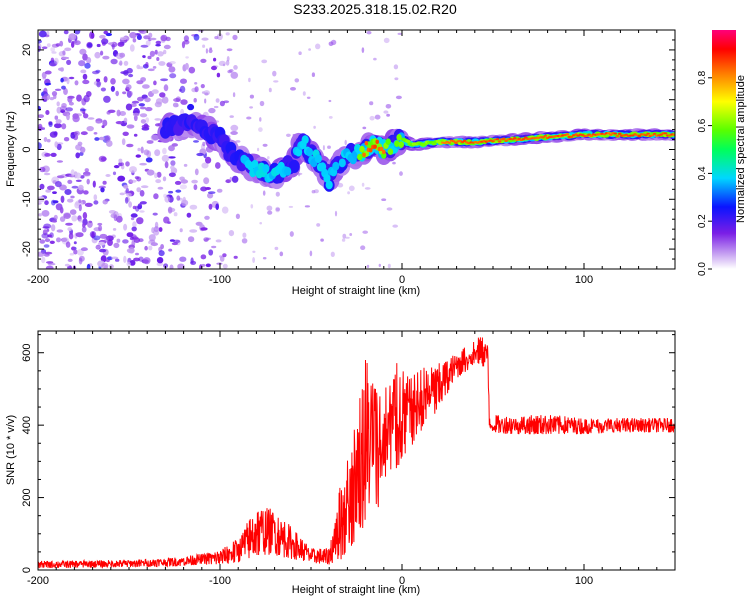  What do you see at coordinates (11, 450) in the screenshot?
I see `snr-y-label: SNR (10 * v/v)` at bounding box center [11, 450].